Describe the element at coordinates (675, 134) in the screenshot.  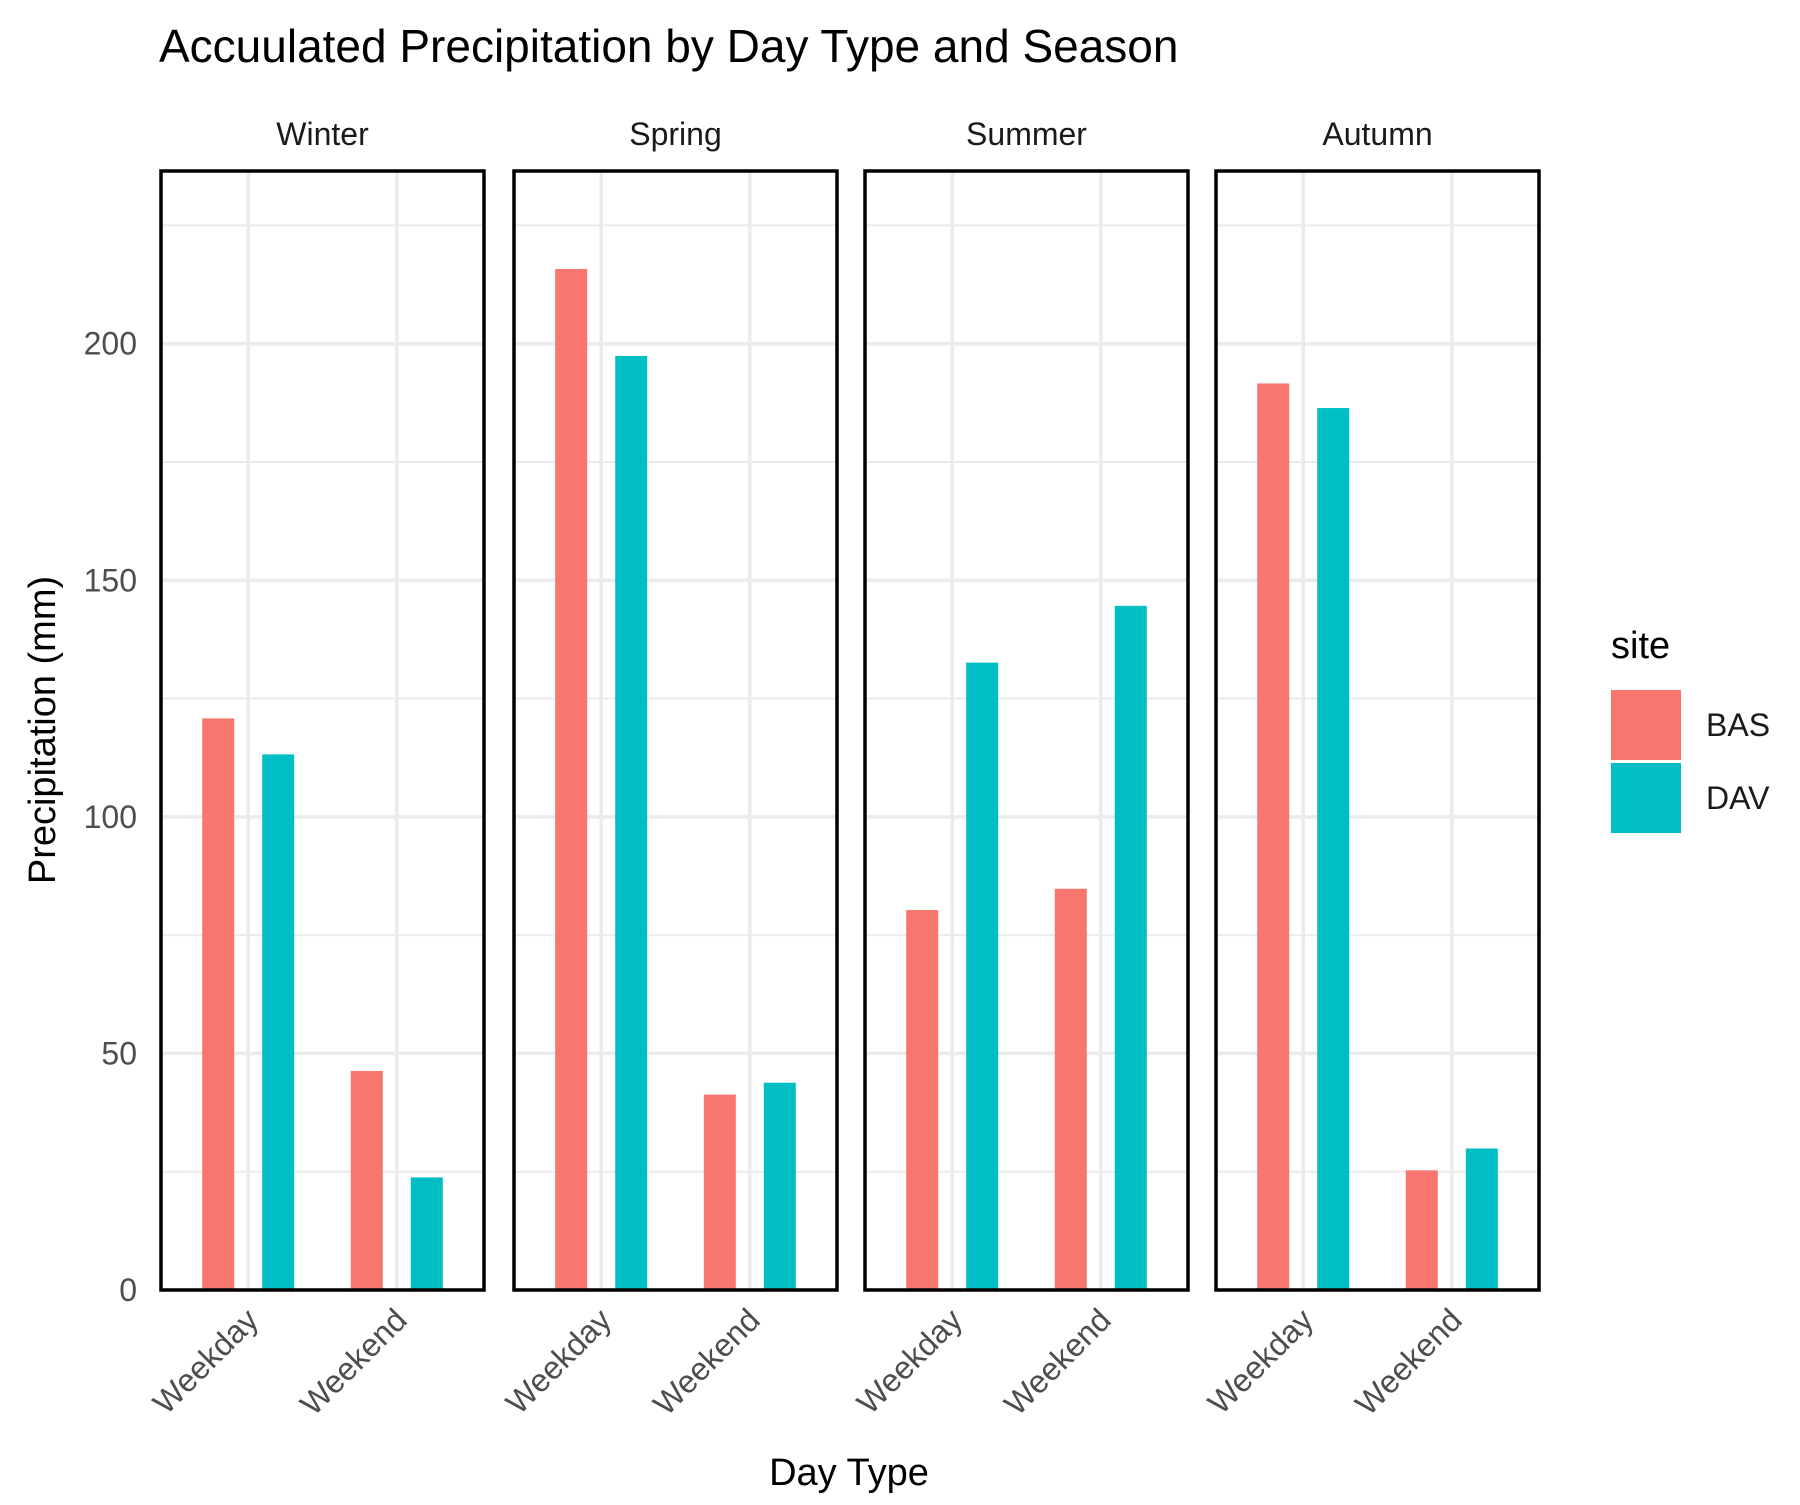
I see `facet-strip-label: Spring` at that location.